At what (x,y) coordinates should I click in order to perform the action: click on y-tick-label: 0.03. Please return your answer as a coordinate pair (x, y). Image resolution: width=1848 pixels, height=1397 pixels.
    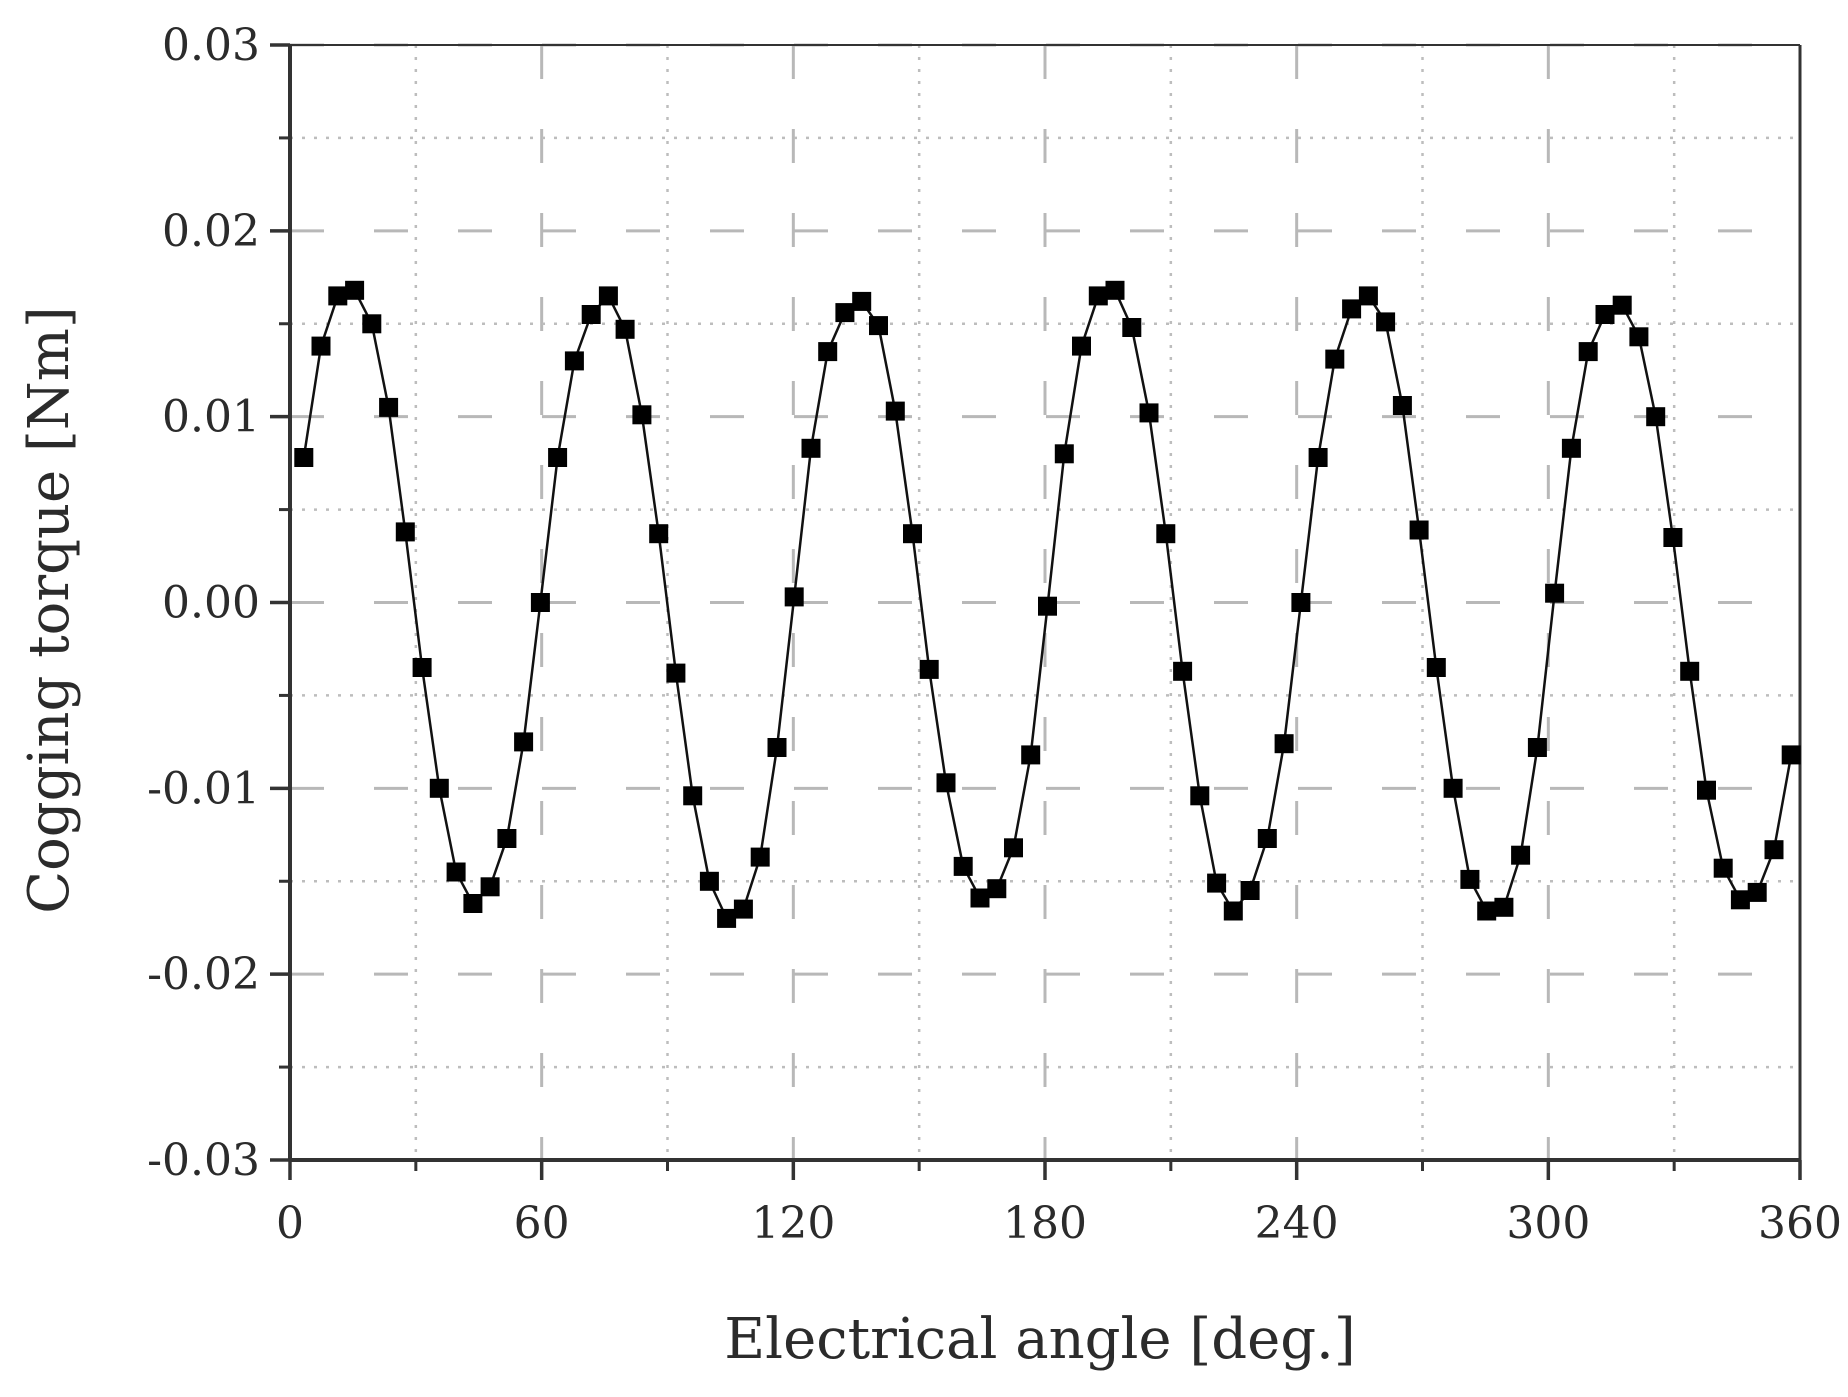
    Looking at the image, I should click on (211, 45).